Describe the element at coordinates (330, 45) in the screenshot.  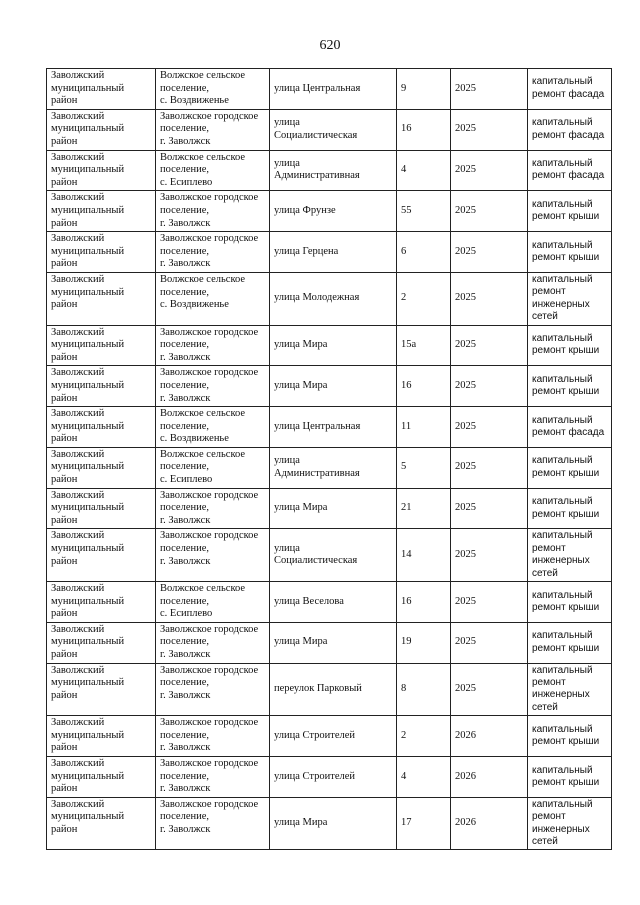
I see `page-number: 620` at that location.